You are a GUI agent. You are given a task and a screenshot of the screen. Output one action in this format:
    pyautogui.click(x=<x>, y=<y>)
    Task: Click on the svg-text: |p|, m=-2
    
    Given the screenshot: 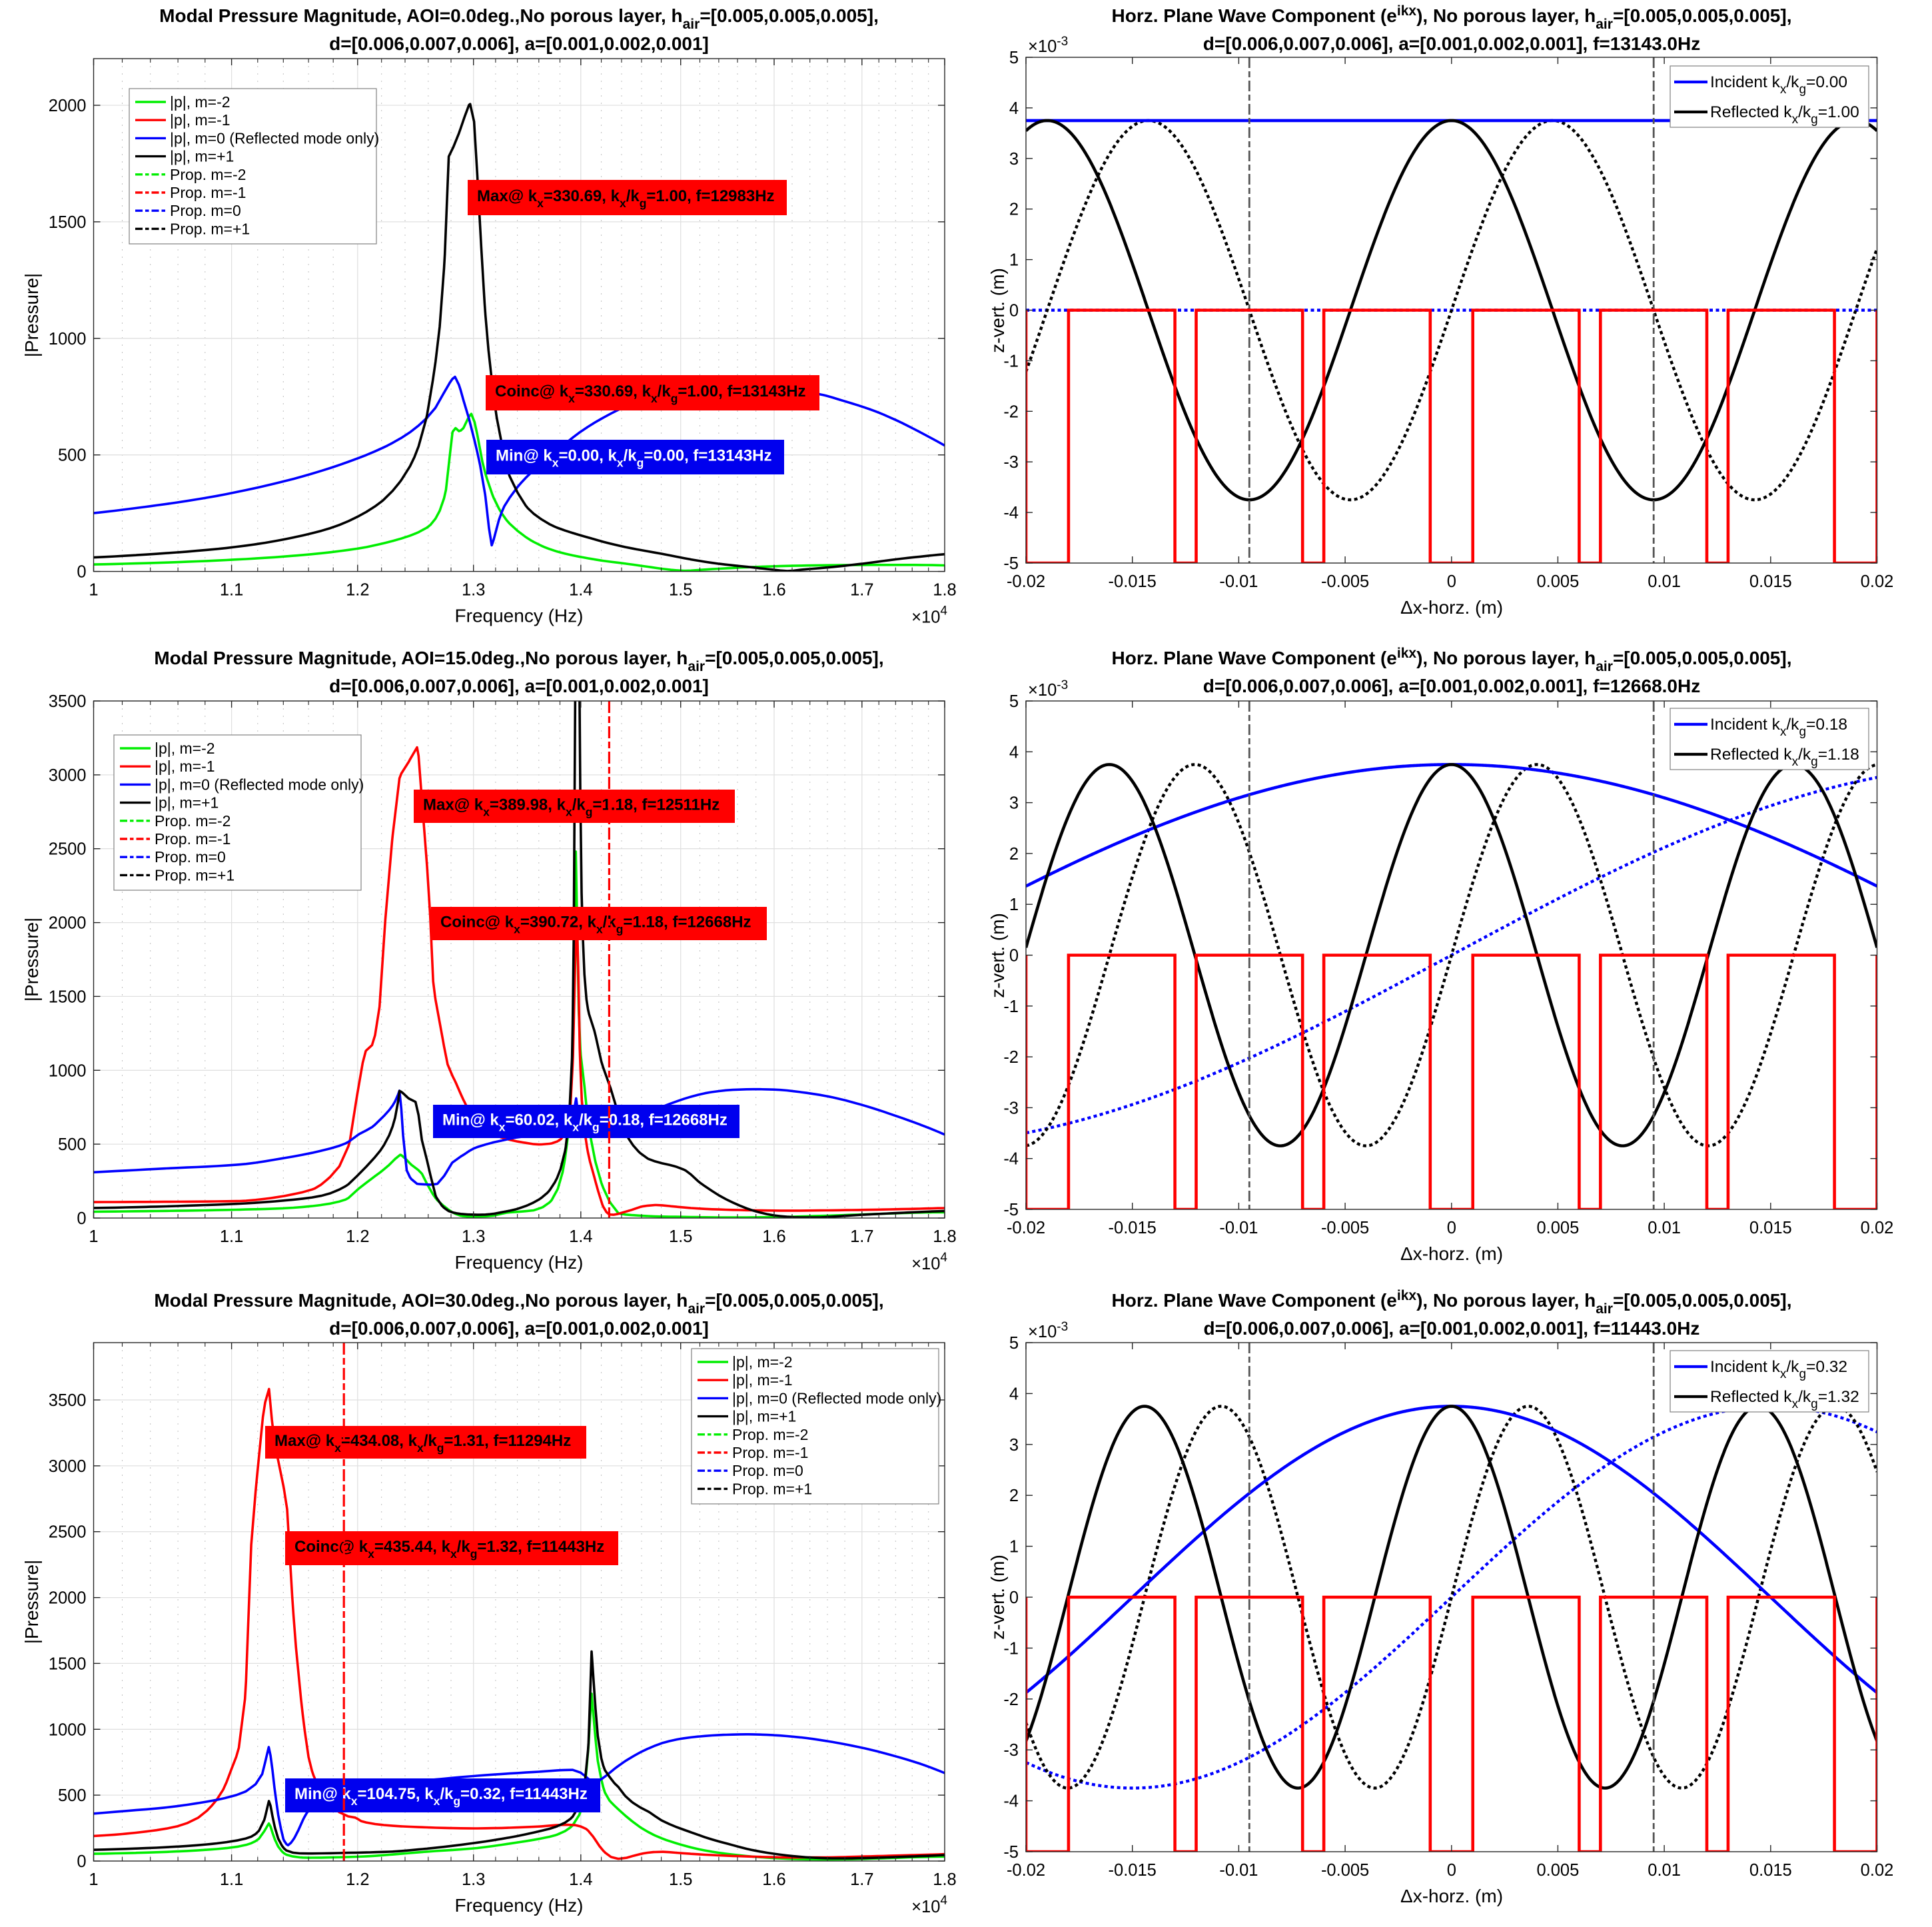 What is the action you would take?
    pyautogui.click(x=200, y=102)
    